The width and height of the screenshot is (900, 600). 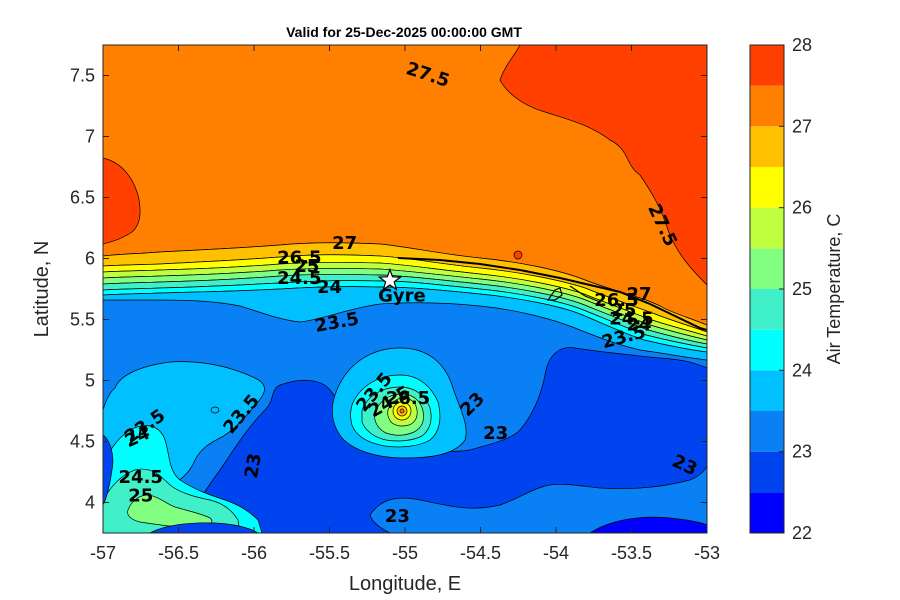 I want to click on coast-inlet, so click(x=573, y=294).